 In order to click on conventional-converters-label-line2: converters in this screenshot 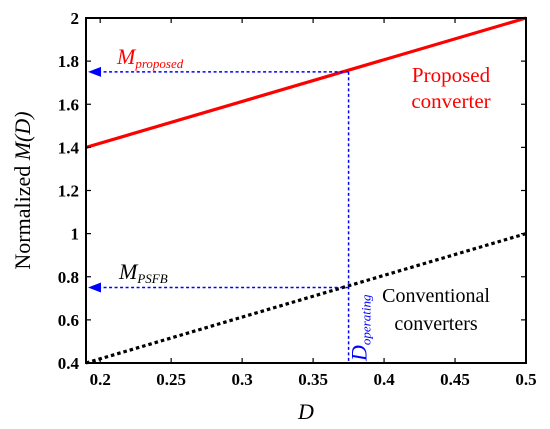, I will do `click(436, 324)`.